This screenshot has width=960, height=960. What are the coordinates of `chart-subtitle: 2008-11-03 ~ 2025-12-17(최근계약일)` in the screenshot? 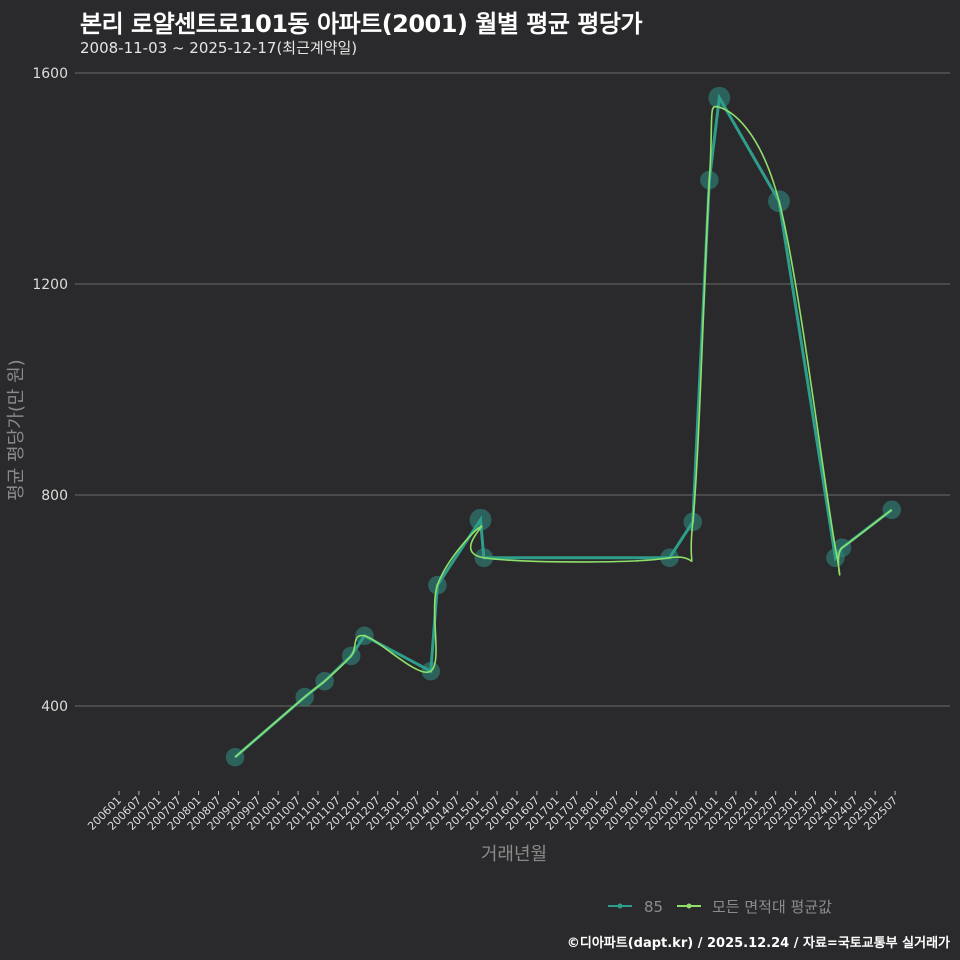 It's located at (219, 48).